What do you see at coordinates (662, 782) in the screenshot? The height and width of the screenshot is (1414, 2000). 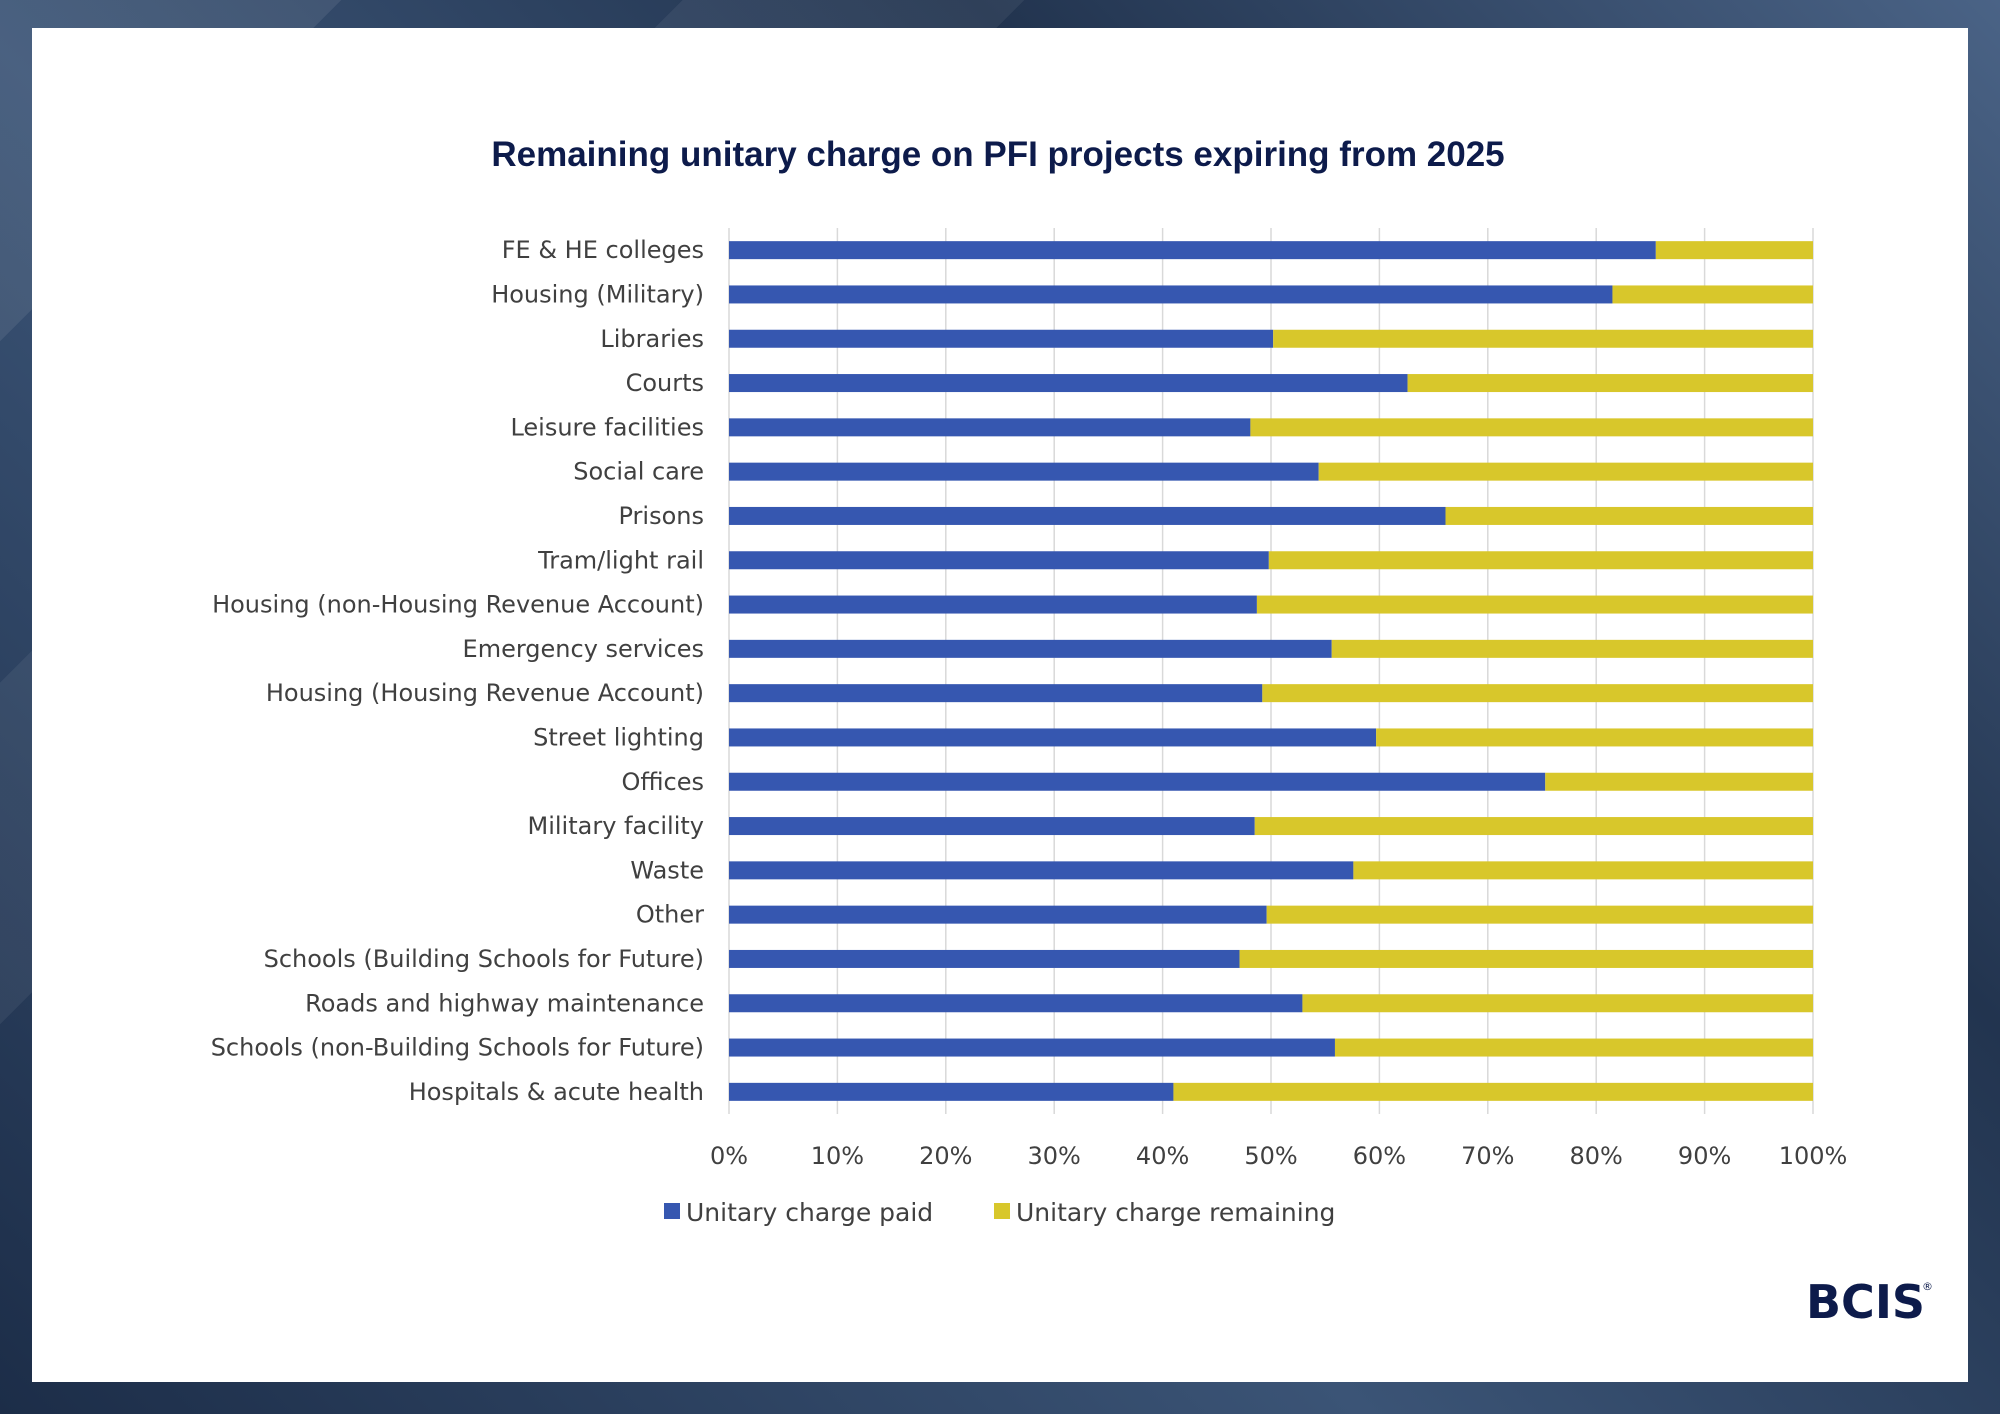 I see `category-label: Offices` at bounding box center [662, 782].